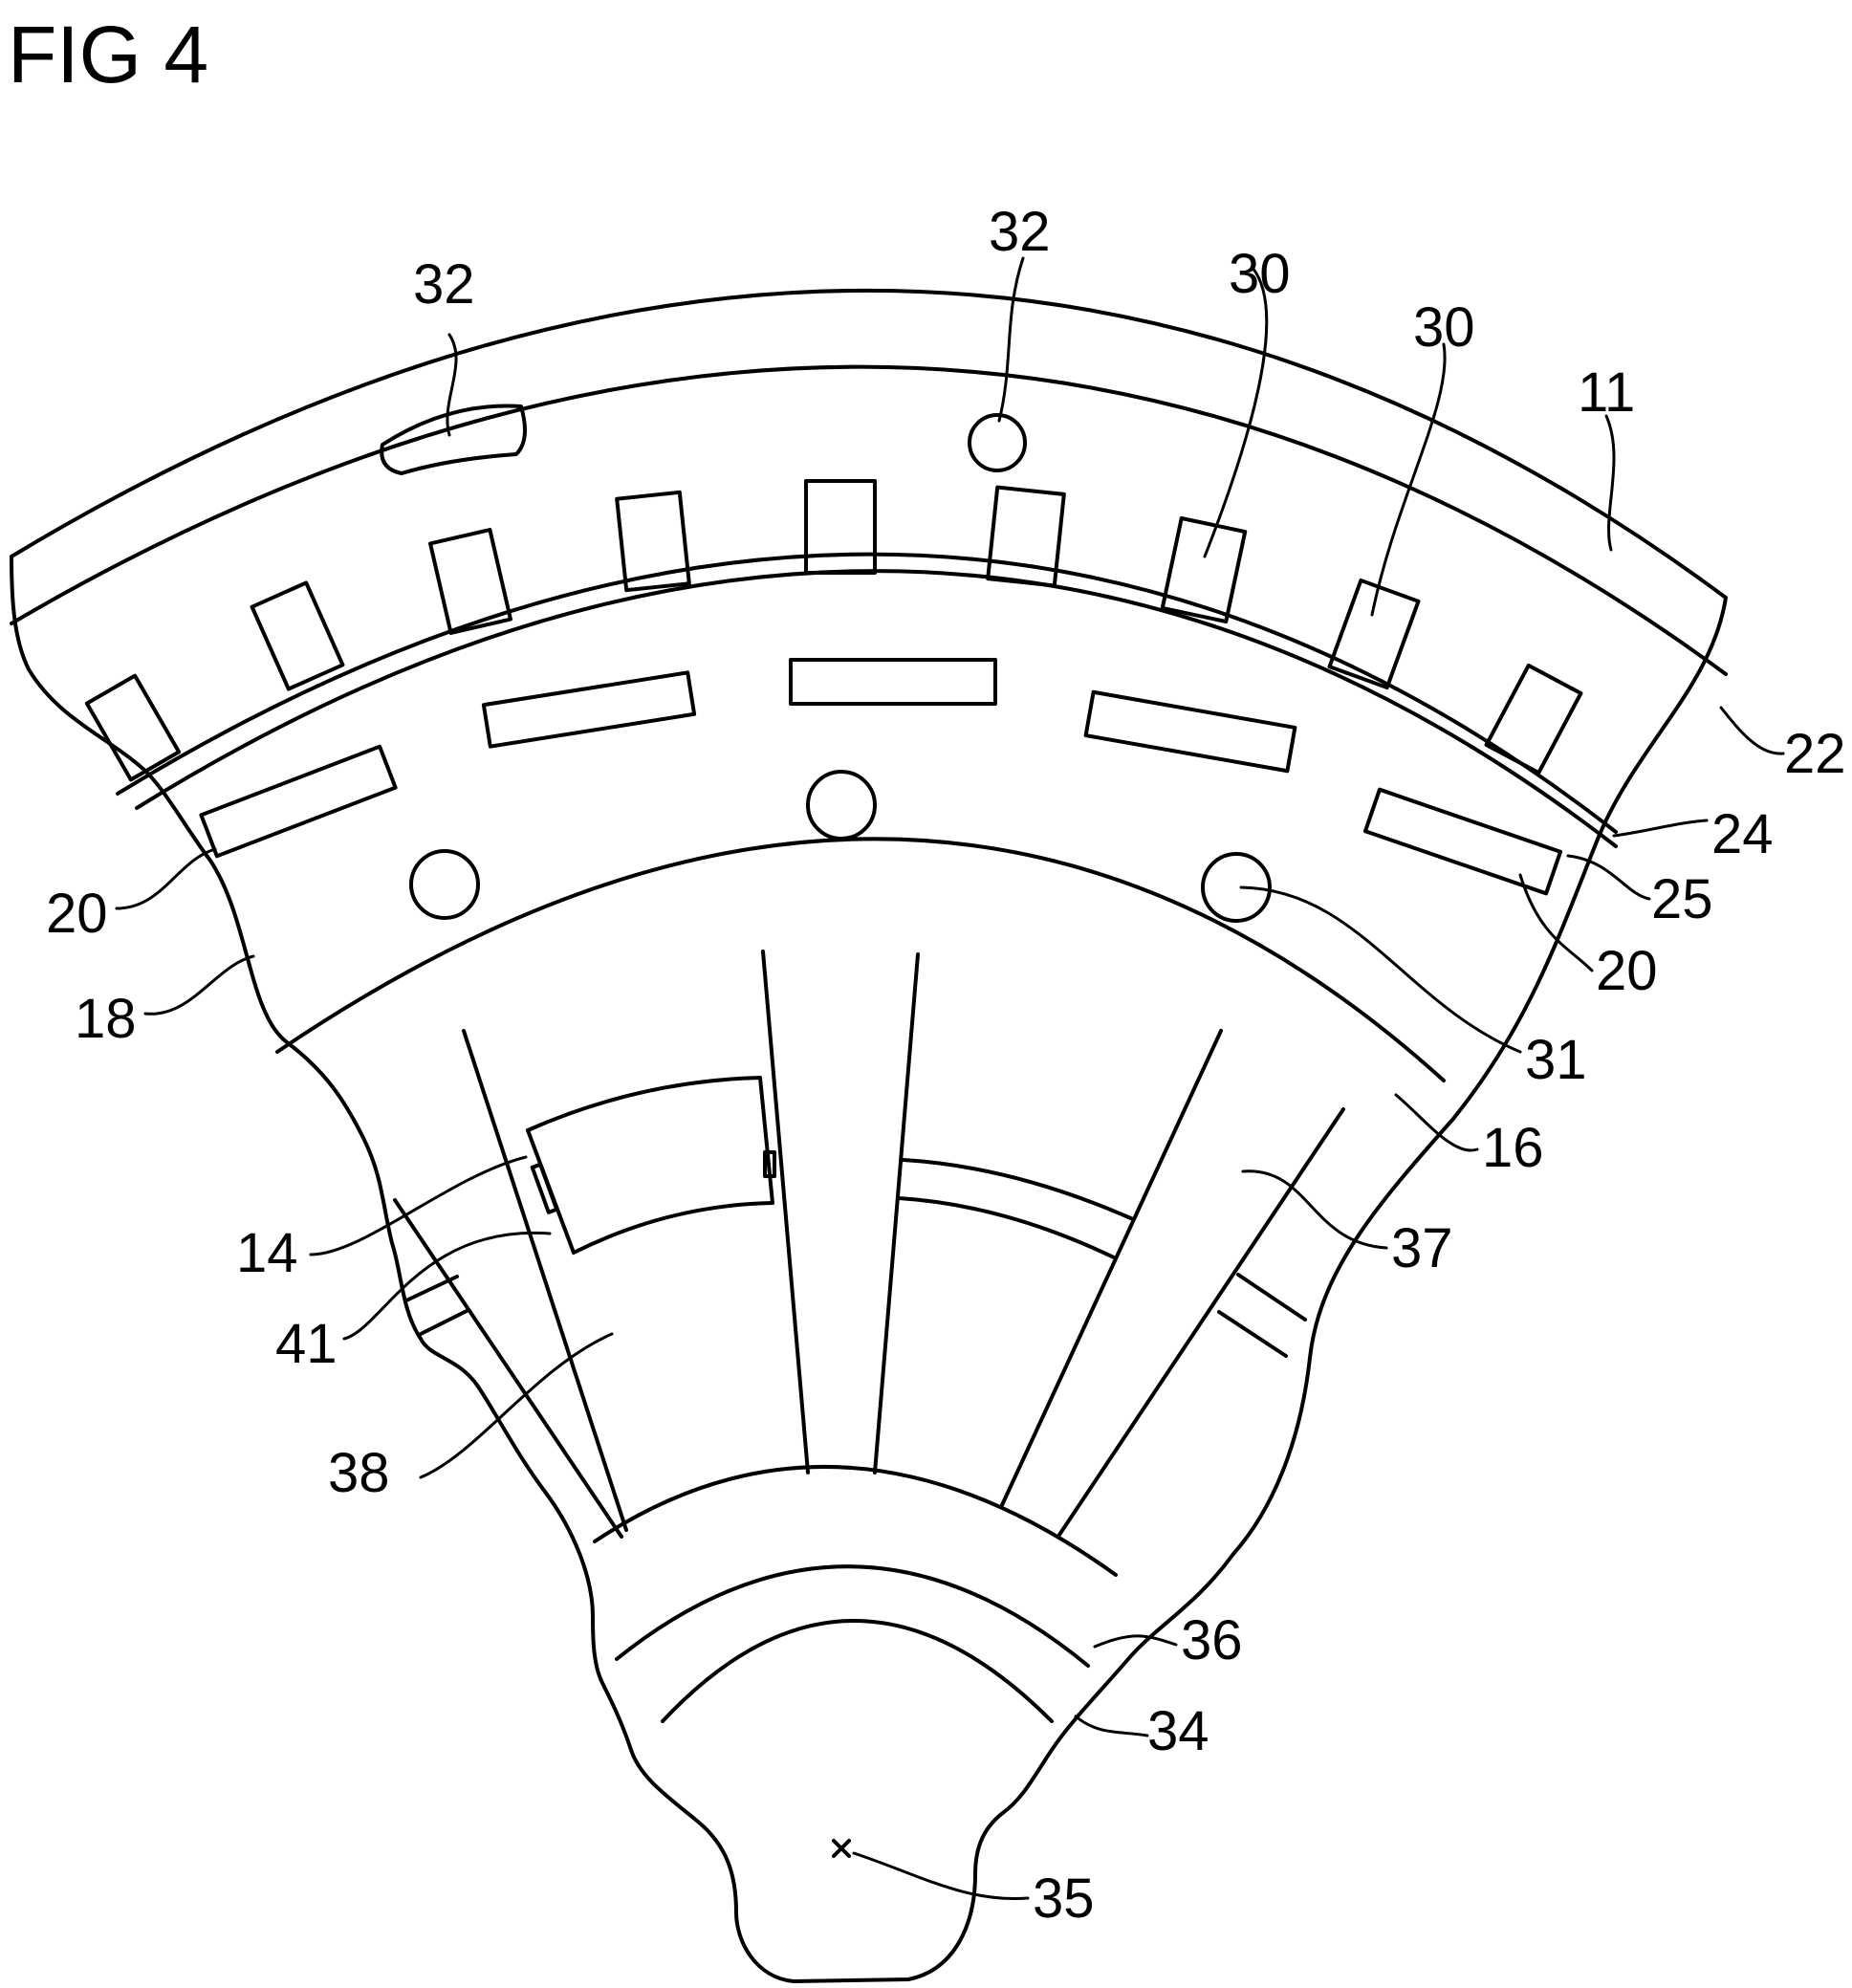  I want to click on leader-32b, so click(1011, 339).